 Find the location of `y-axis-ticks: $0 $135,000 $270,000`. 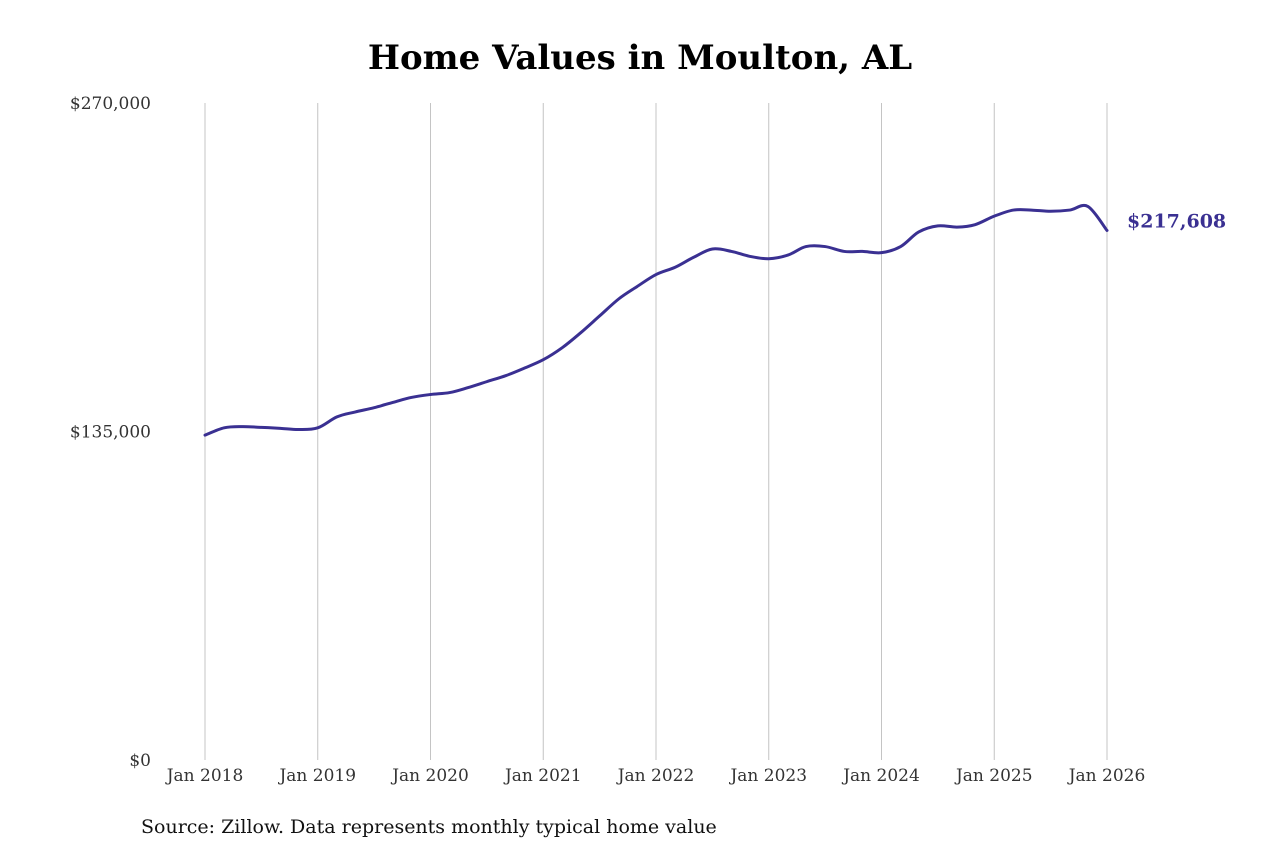

y-axis-ticks: $0 $135,000 $270,000 is located at coordinates (110, 432).